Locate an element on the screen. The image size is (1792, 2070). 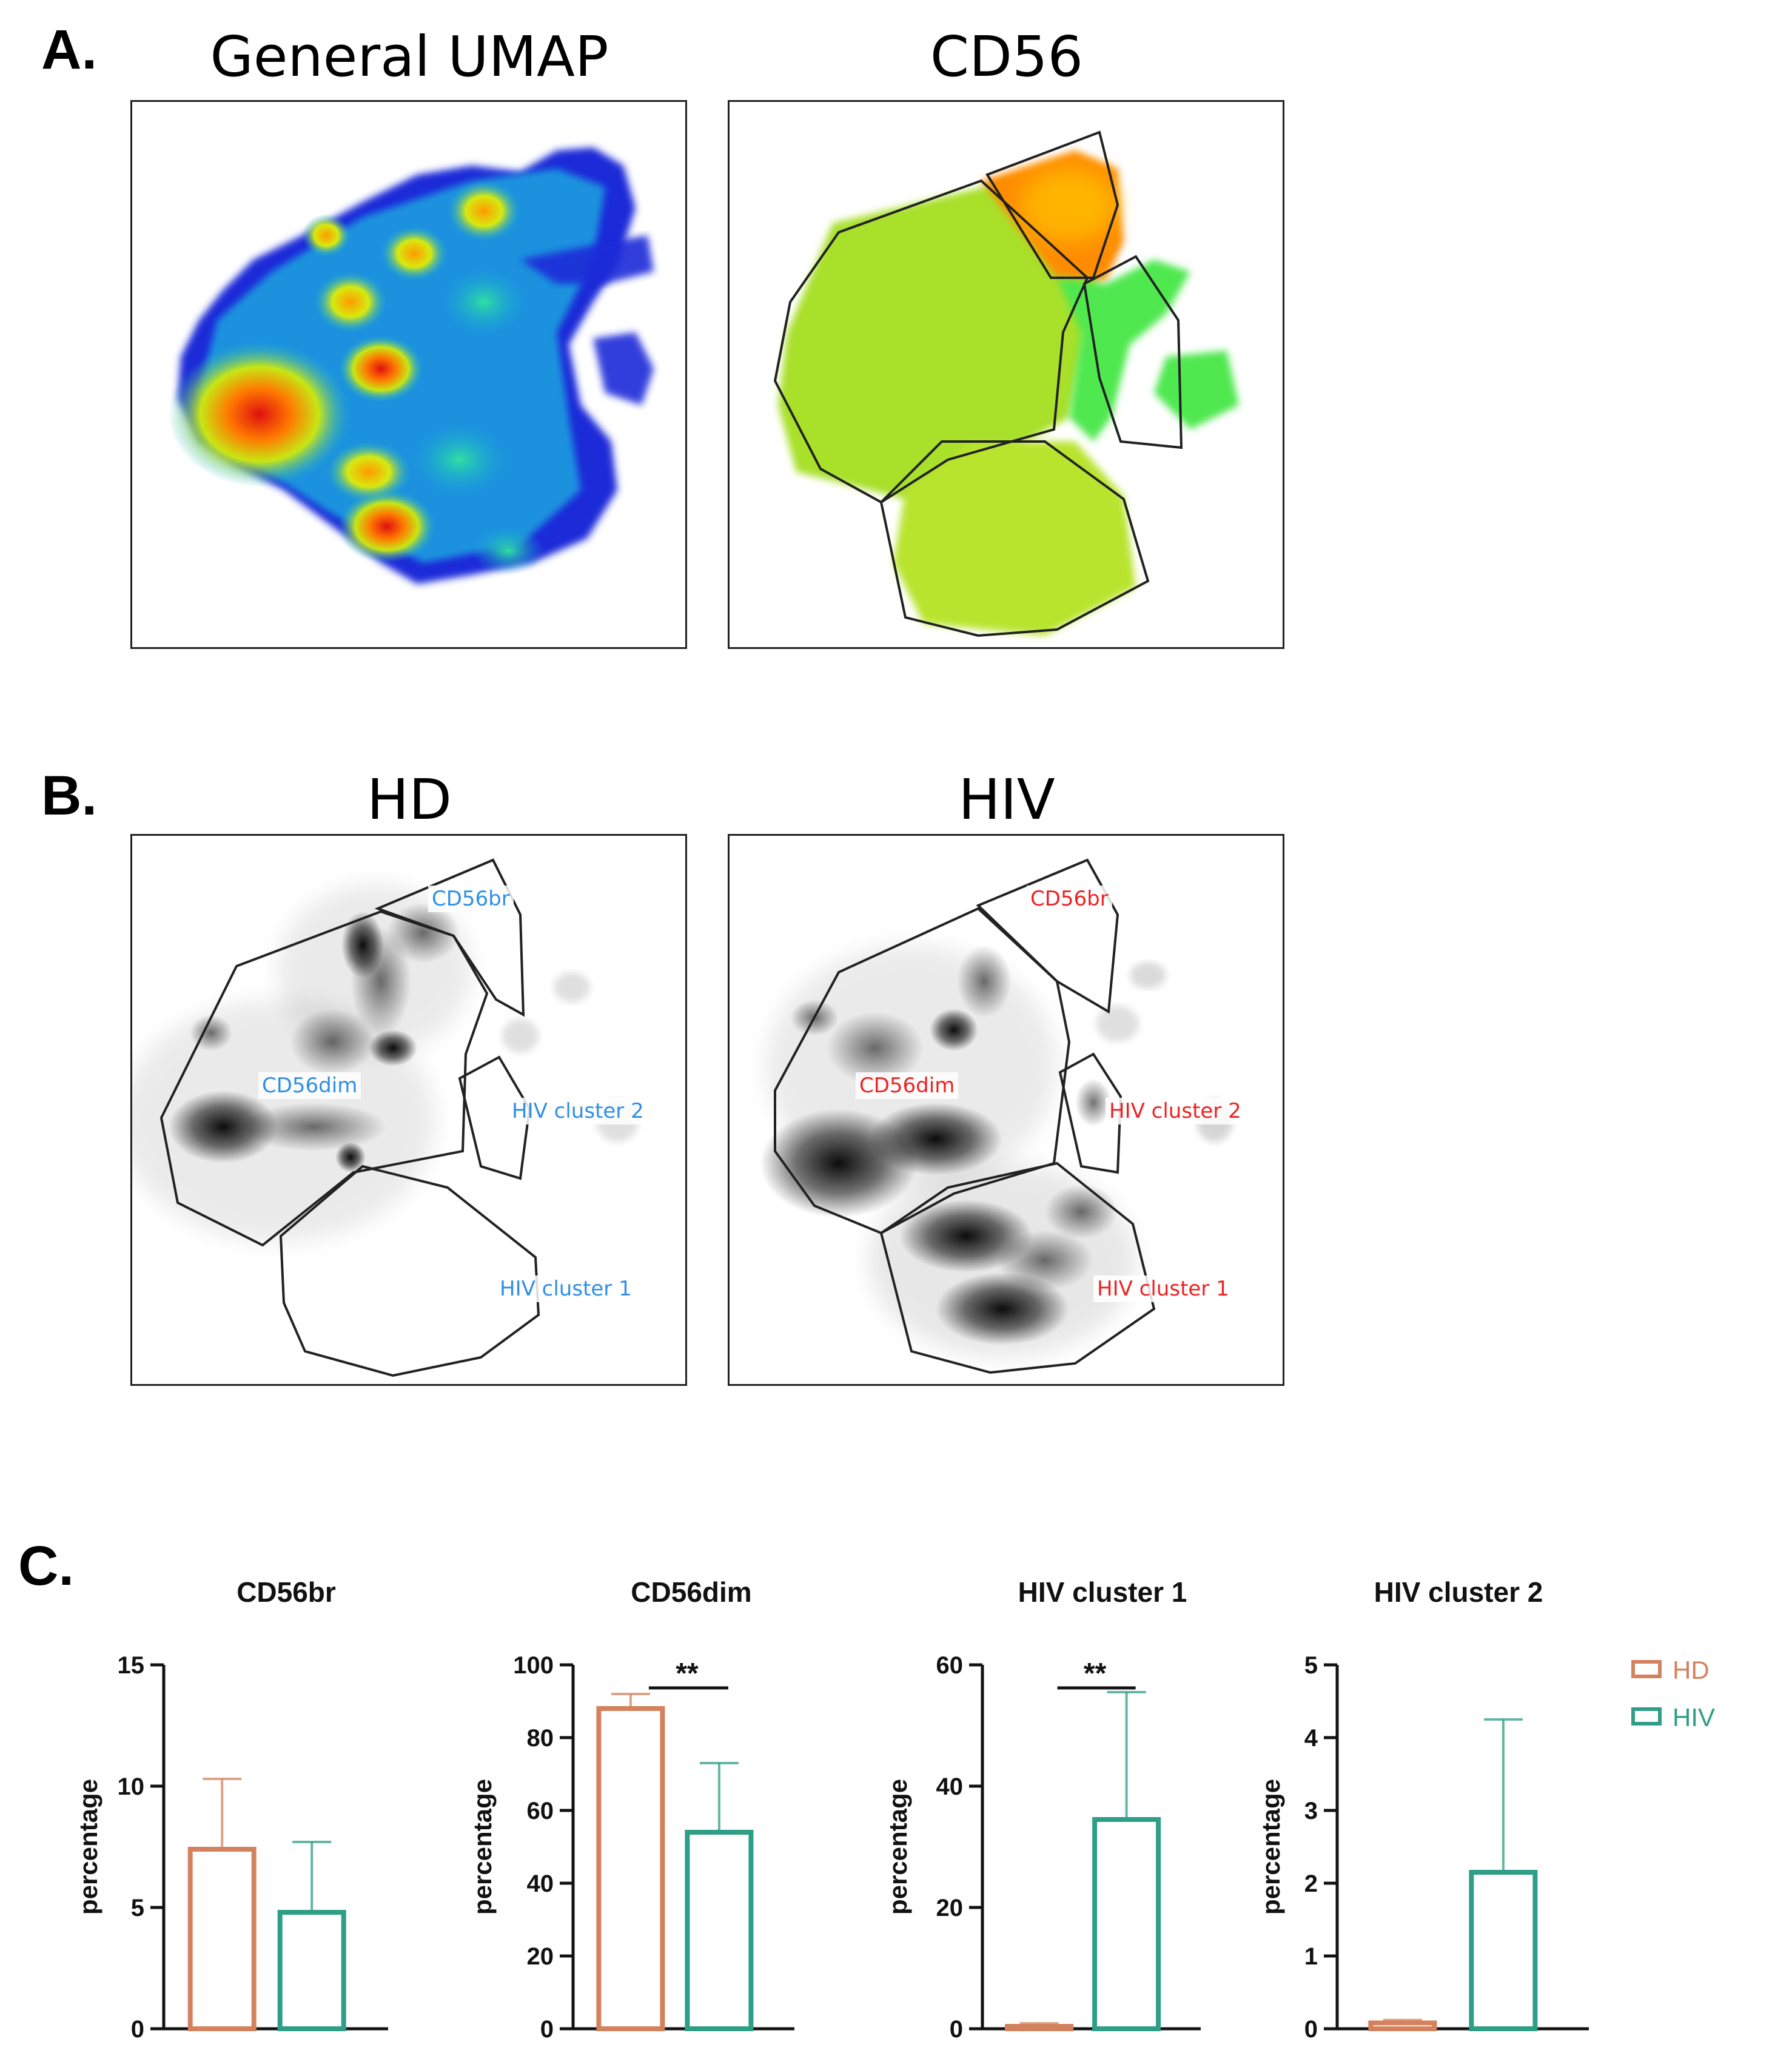
hiv-label-hiv-cluster-2: HIV cluster 2 is located at coordinates (1175, 1111).